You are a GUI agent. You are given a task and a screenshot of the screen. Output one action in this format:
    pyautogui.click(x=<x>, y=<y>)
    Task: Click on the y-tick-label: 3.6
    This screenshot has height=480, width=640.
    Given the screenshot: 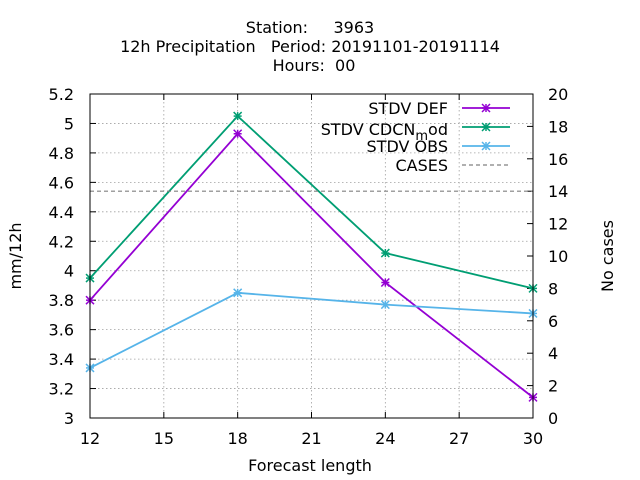 What is the action you would take?
    pyautogui.click(x=61, y=330)
    